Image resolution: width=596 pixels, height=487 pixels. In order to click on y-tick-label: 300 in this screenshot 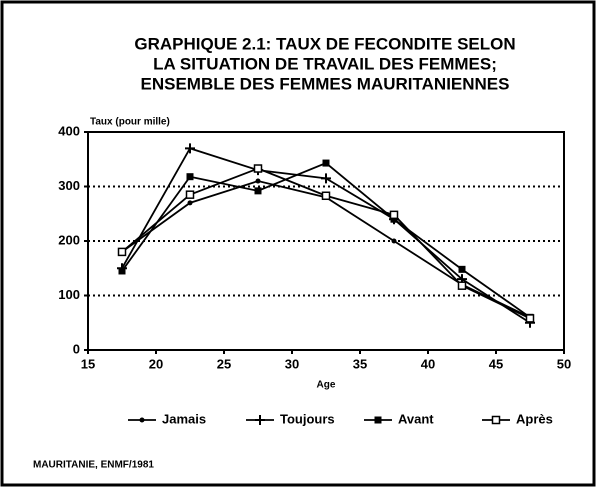, I will do `click(69, 185)`.